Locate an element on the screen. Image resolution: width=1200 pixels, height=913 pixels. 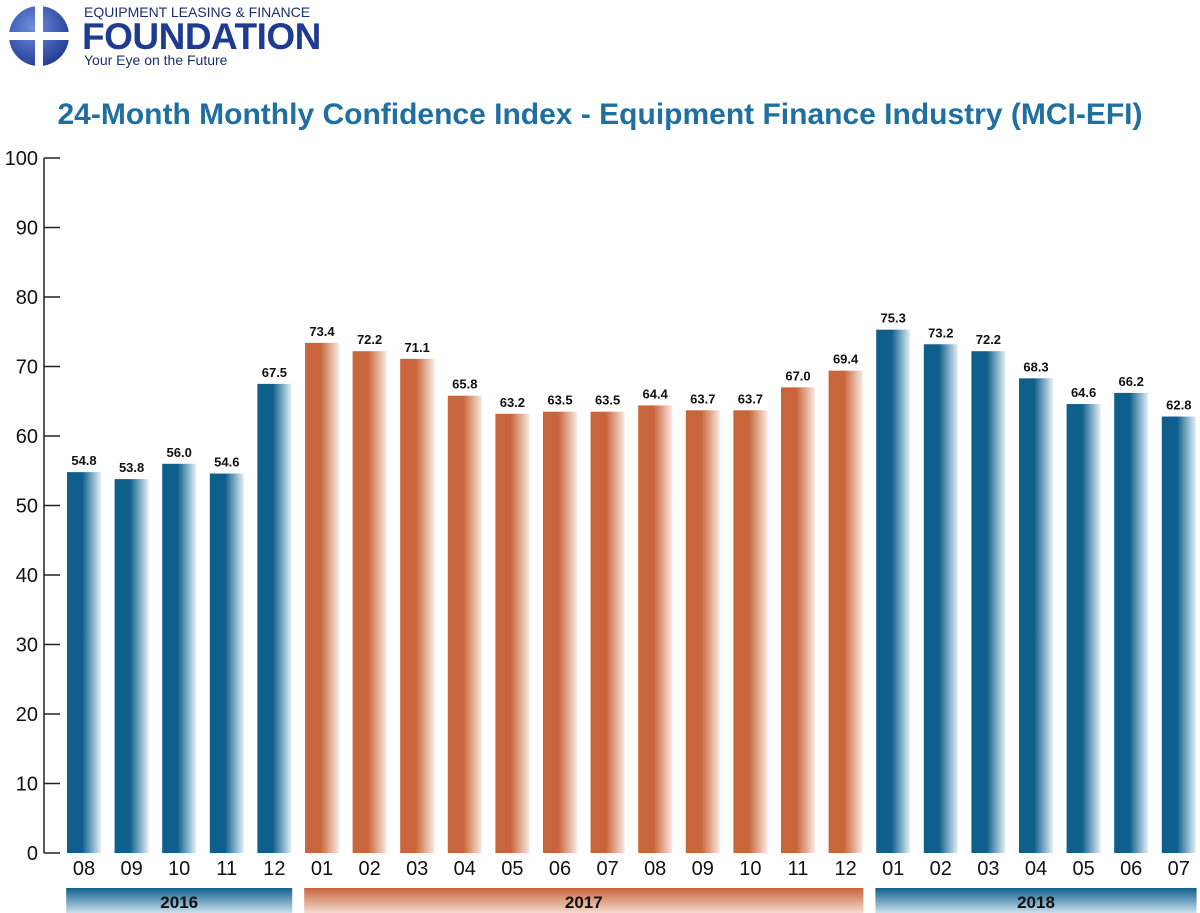
year-band-label: 2018 is located at coordinates (1036, 902).